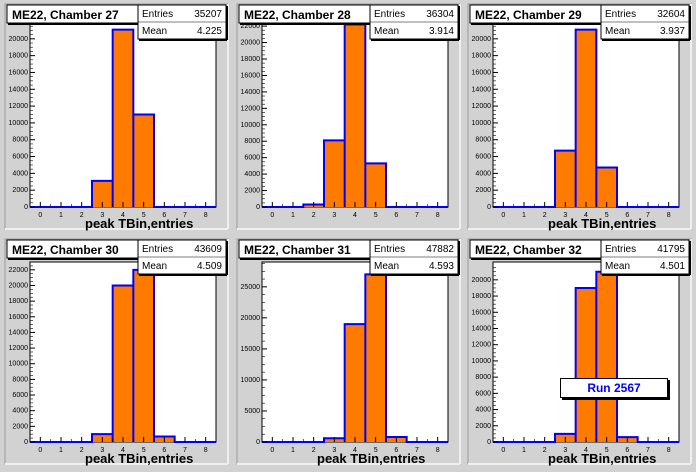 Image resolution: width=696 pixels, height=472 pixels. What do you see at coordinates (440, 249) in the screenshot?
I see `stats-entries-value: 47882` at bounding box center [440, 249].